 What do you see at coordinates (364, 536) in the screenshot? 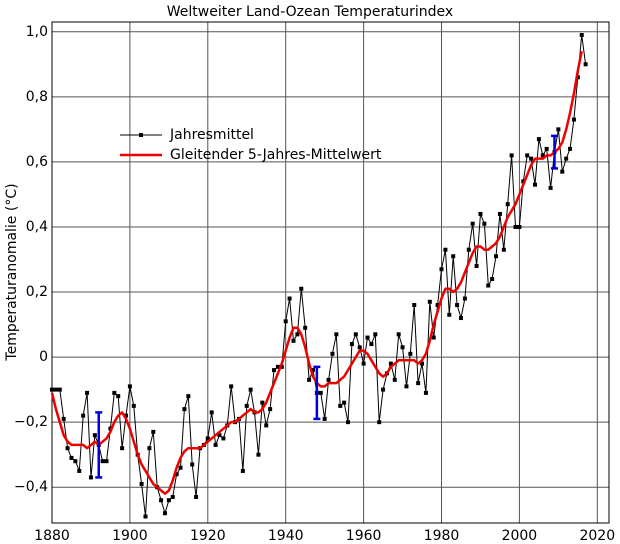
I see `x-tick-label: 1960` at bounding box center [364, 536].